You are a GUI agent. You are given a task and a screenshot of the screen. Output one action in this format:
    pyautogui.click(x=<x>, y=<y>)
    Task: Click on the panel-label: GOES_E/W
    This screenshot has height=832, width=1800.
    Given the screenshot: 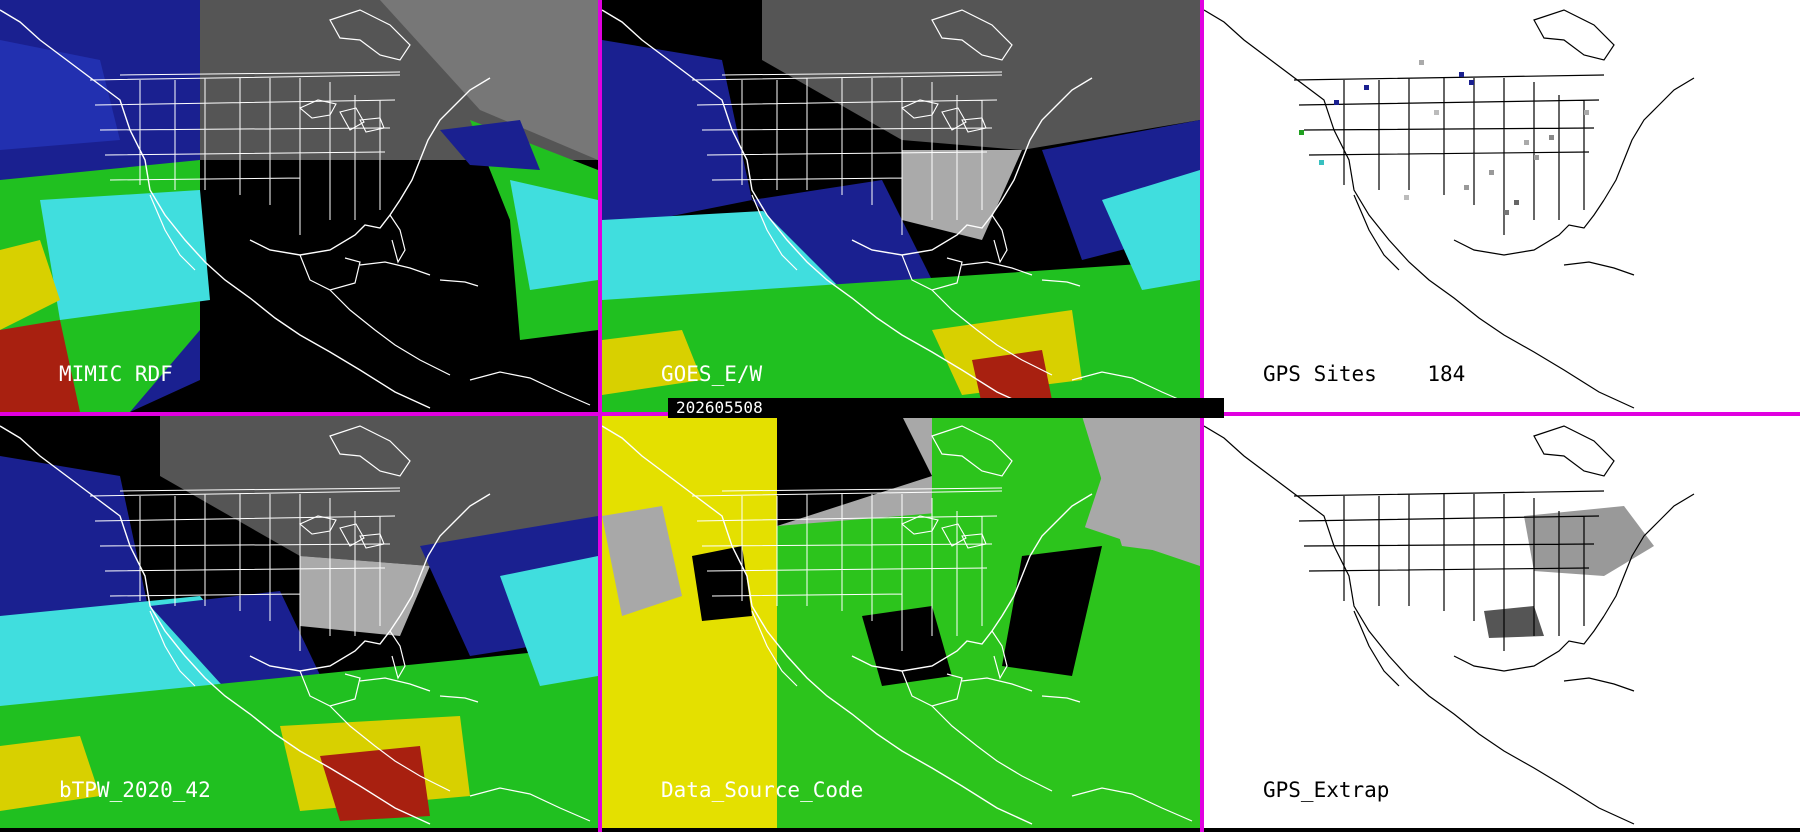 What is the action you would take?
    pyautogui.click(x=712, y=374)
    